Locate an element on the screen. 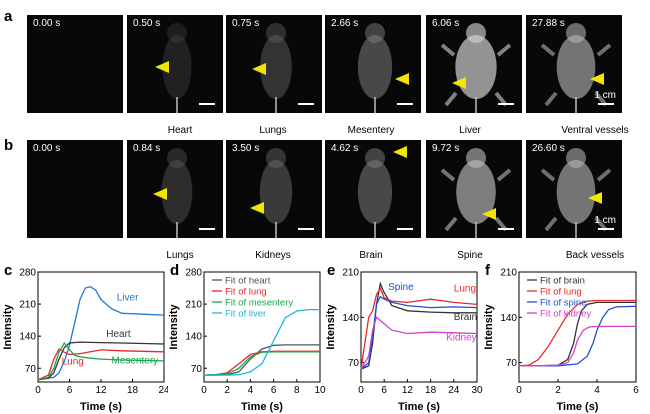 The height and width of the screenshot is (414, 650). series-line-spine is located at coordinates (419, 332).